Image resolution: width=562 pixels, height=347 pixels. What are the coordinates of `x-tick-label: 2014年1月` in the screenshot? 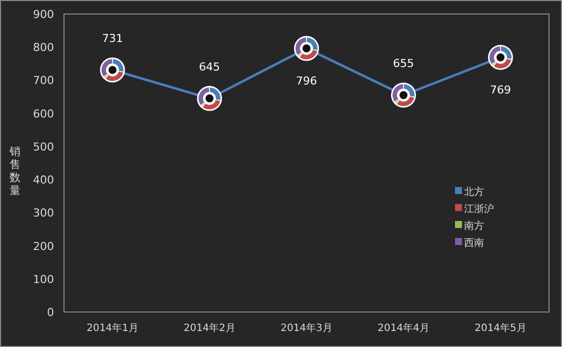 It's located at (112, 328).